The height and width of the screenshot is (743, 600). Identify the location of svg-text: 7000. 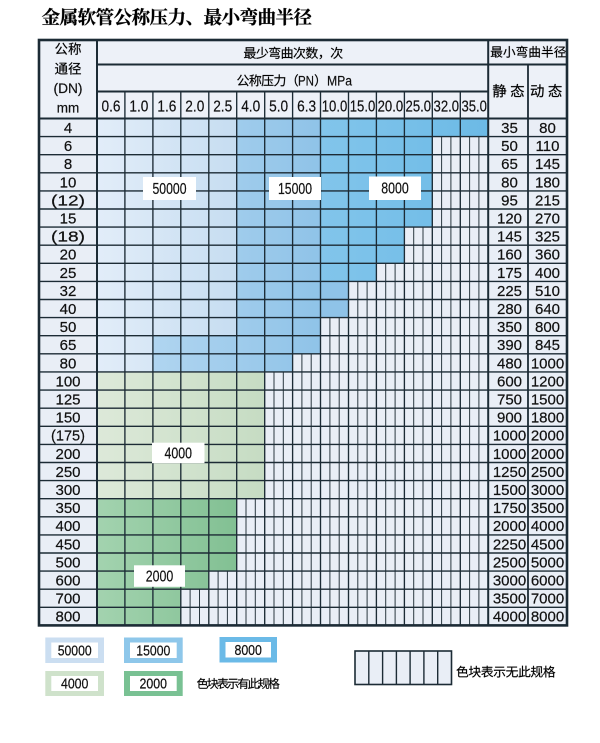
(547, 599).